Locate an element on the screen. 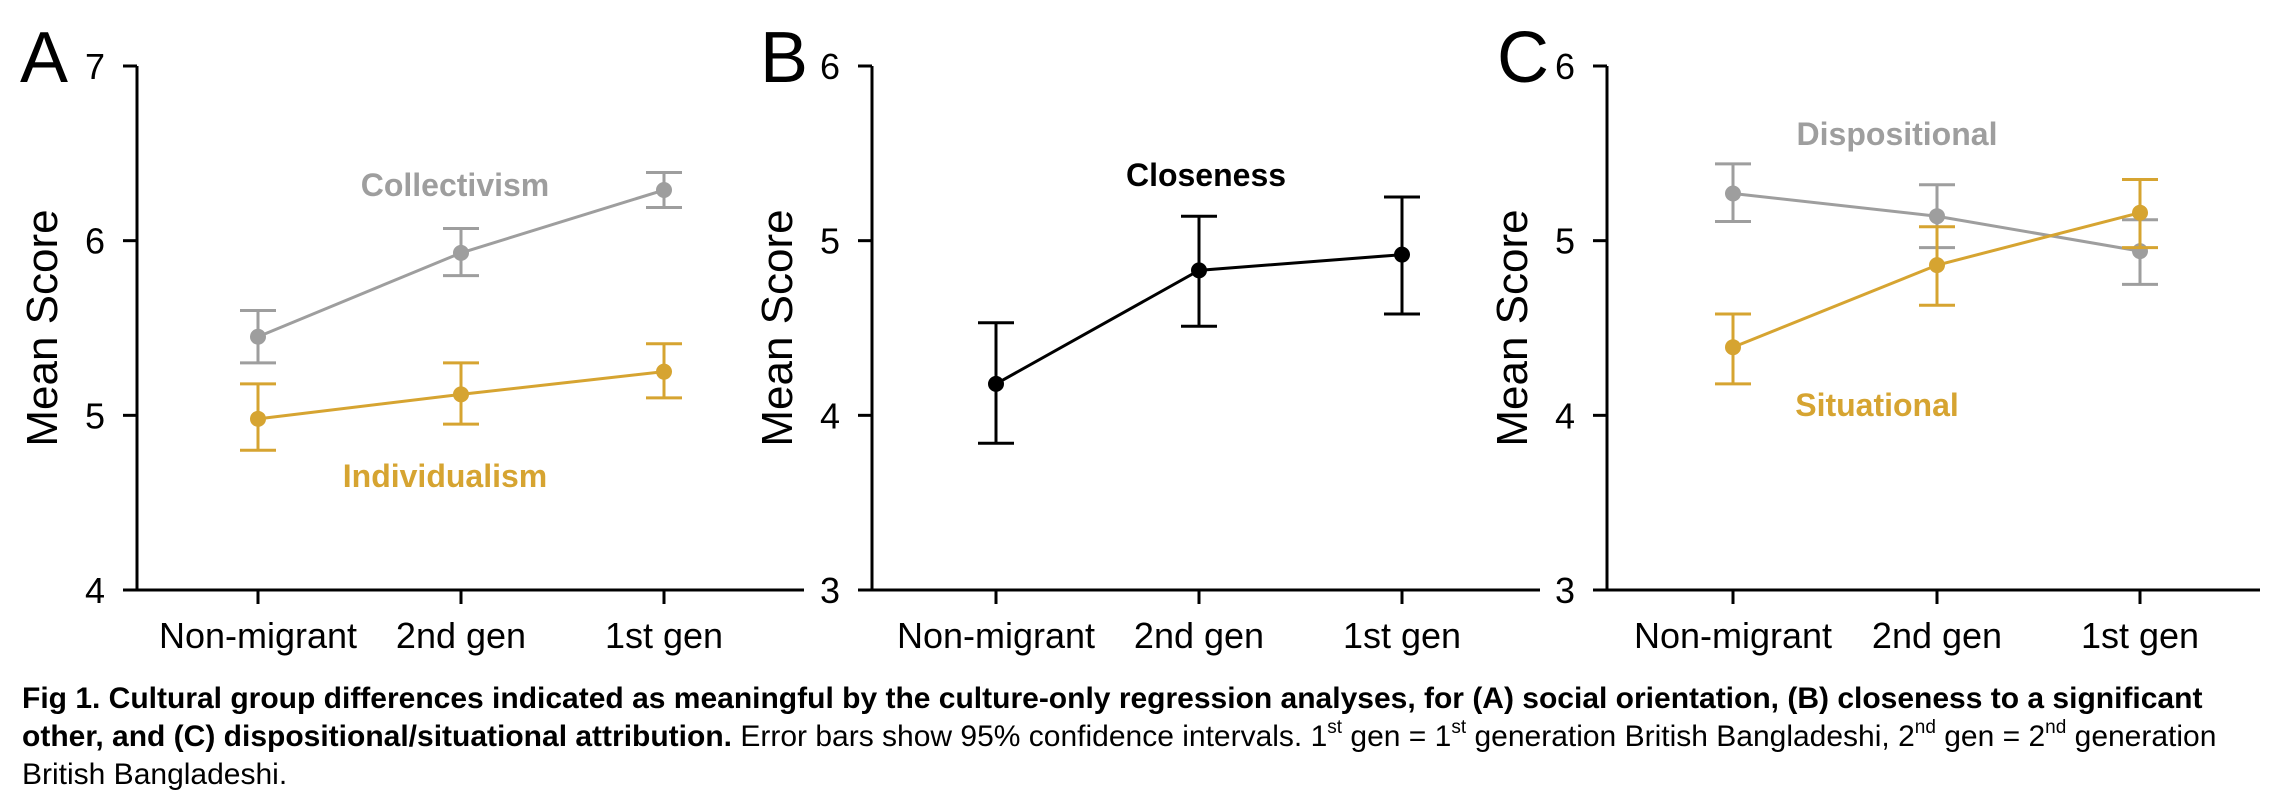  series-collectivism: Collectivism is located at coordinates (461, 266).